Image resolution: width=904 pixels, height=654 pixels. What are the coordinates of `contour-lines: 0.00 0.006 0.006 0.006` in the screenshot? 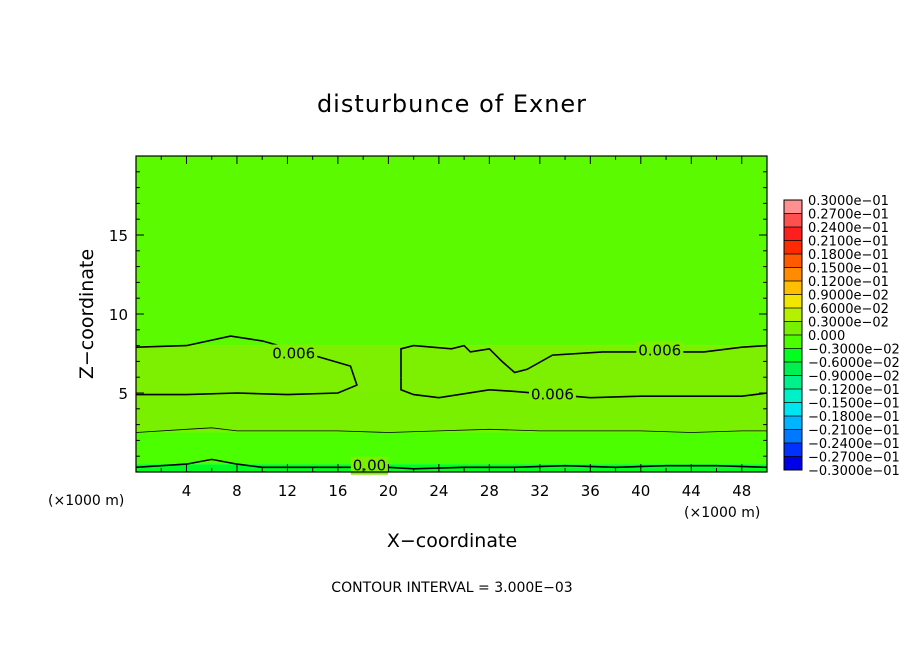 It's located at (451, 405).